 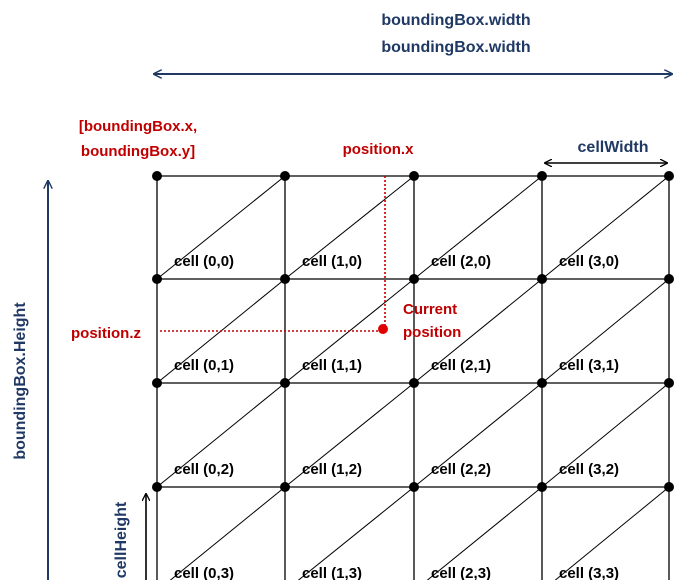 I want to click on cell-label: cell (2,1), so click(x=461, y=365).